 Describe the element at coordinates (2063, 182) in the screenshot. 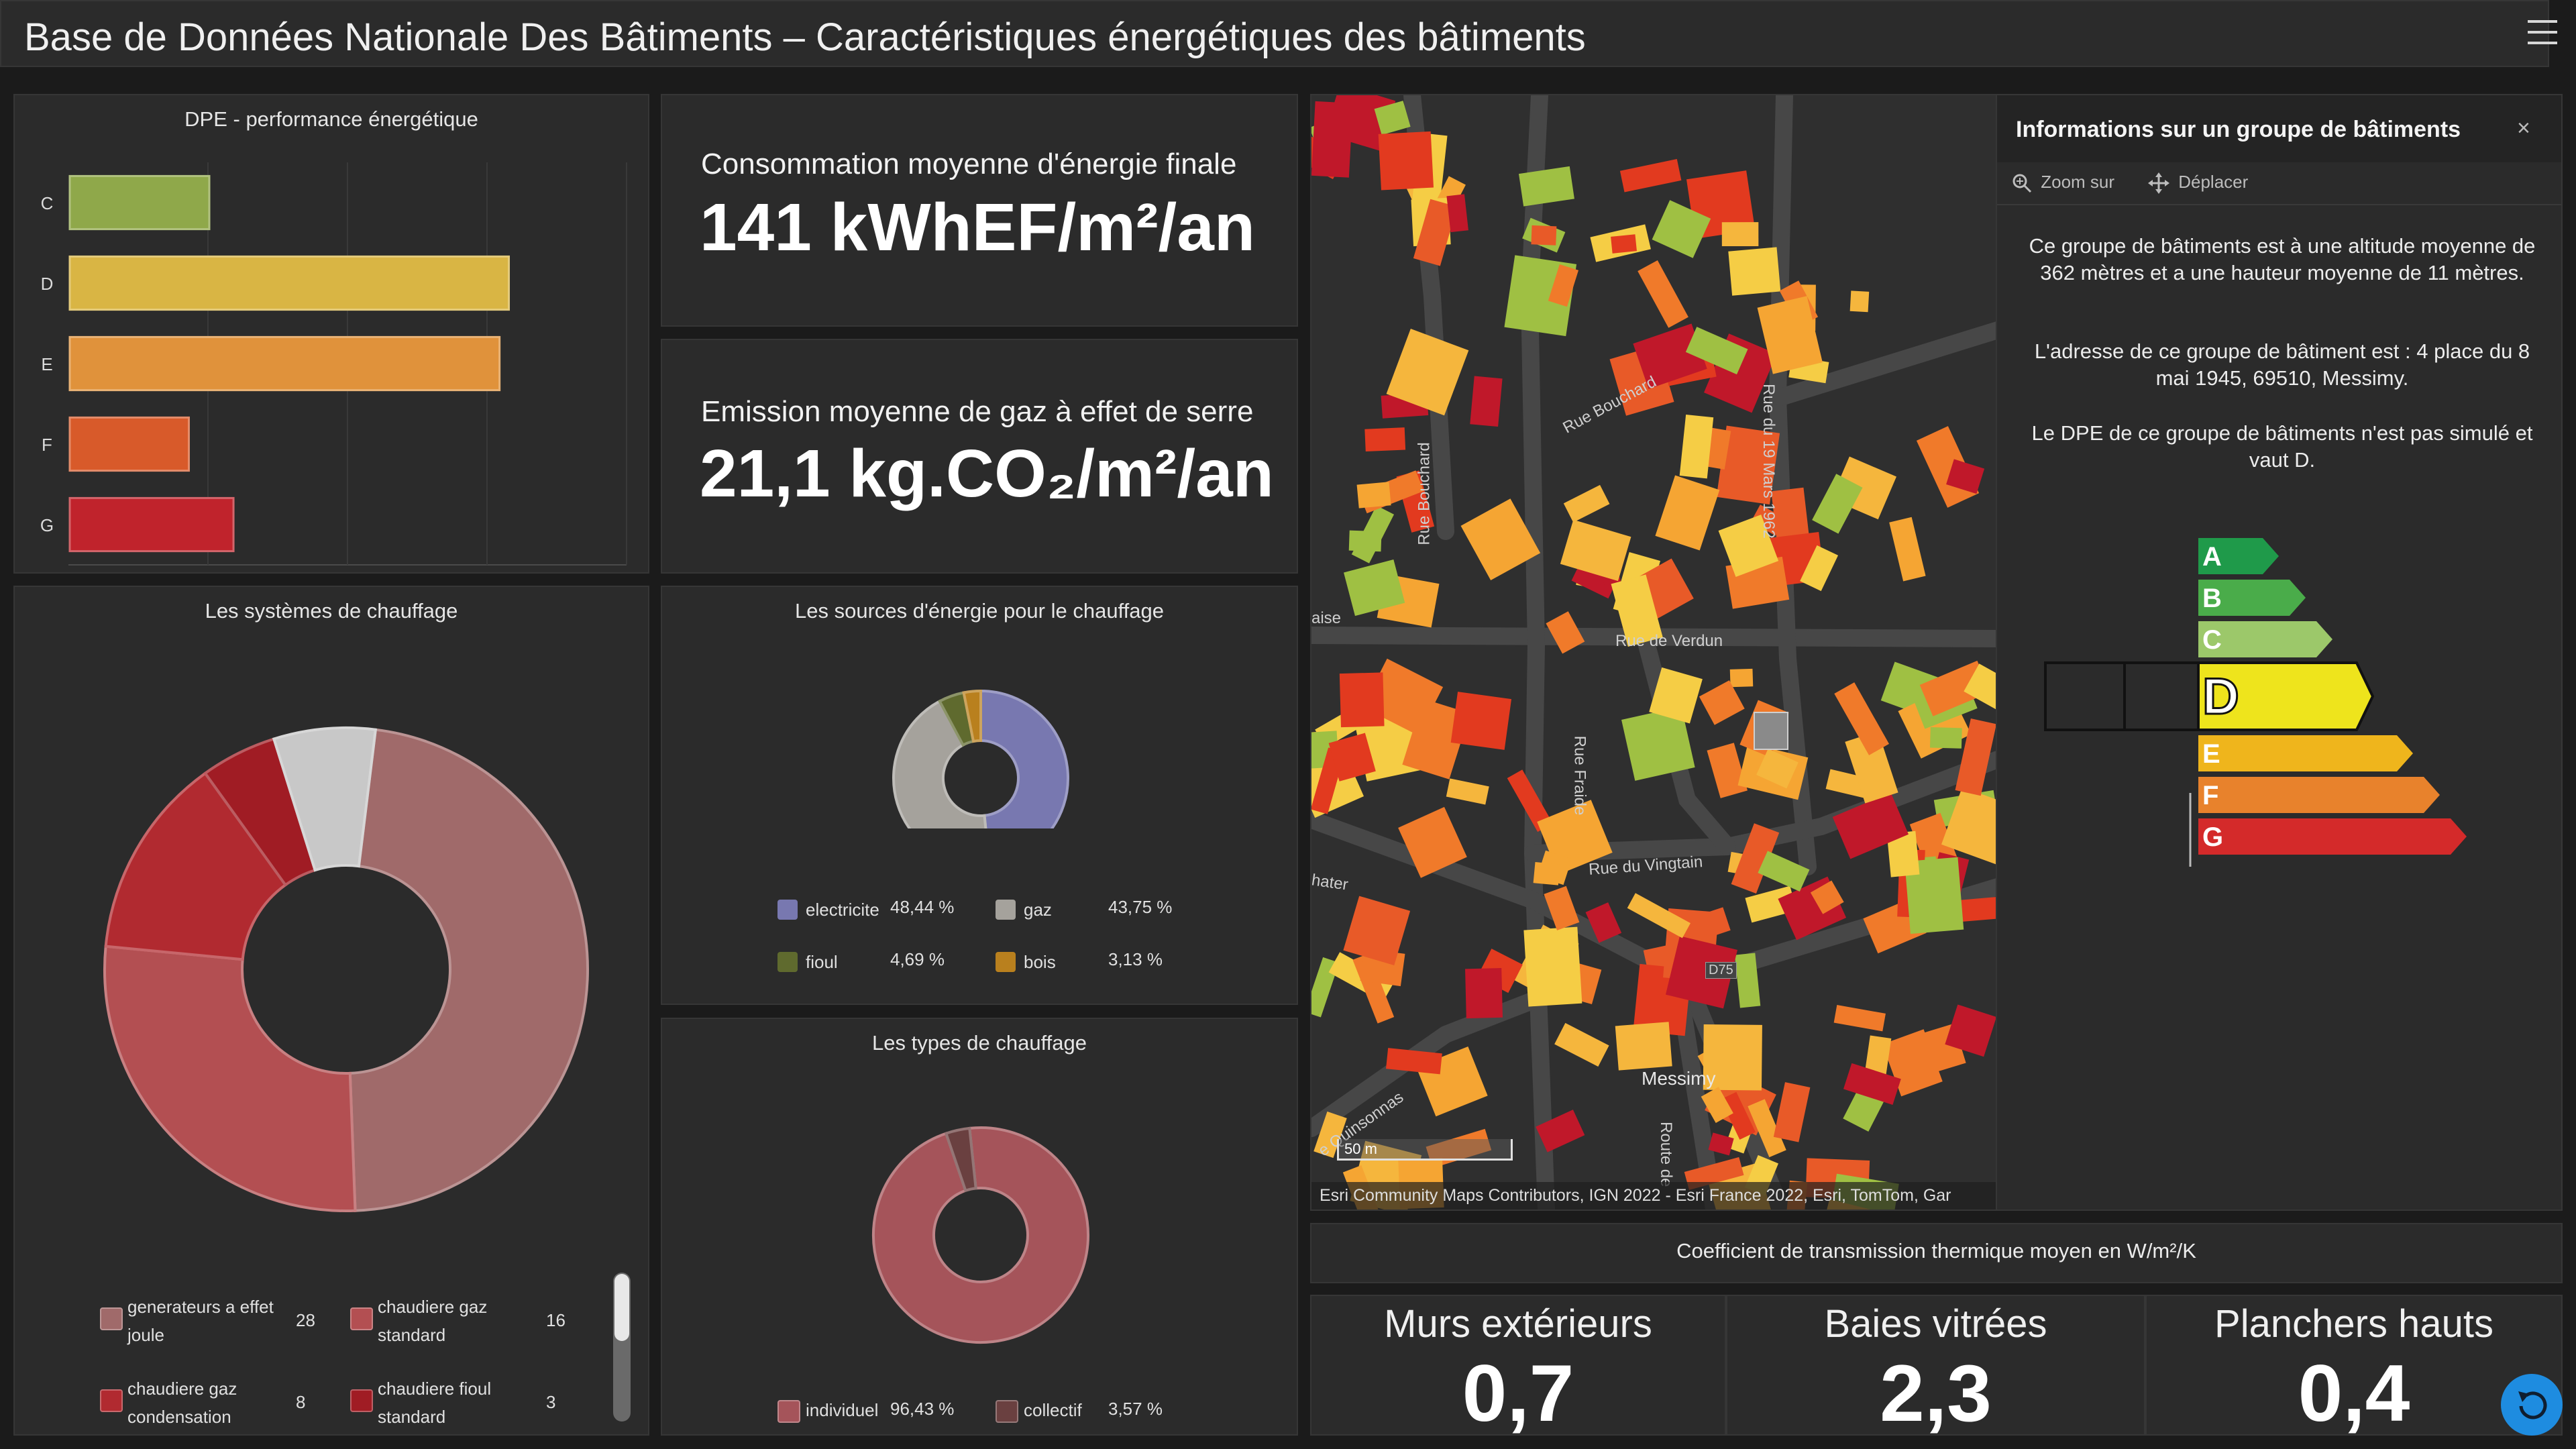

I see `zoom-to-button: Zoom sur` at that location.